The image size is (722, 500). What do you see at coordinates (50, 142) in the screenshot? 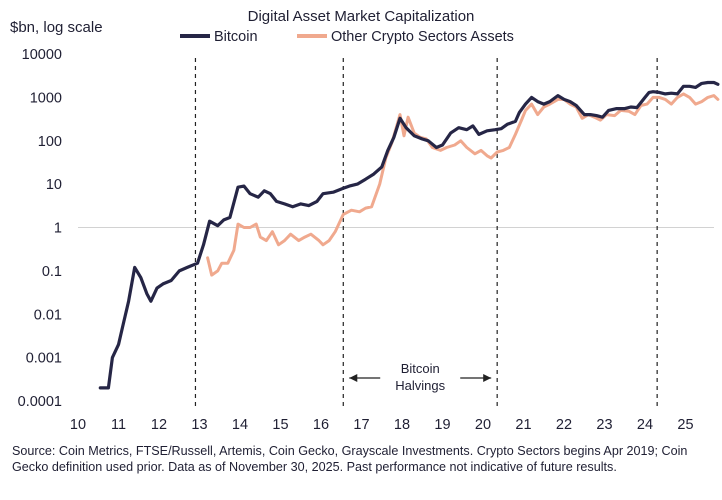
I see `y-tick-label: 100` at bounding box center [50, 142].